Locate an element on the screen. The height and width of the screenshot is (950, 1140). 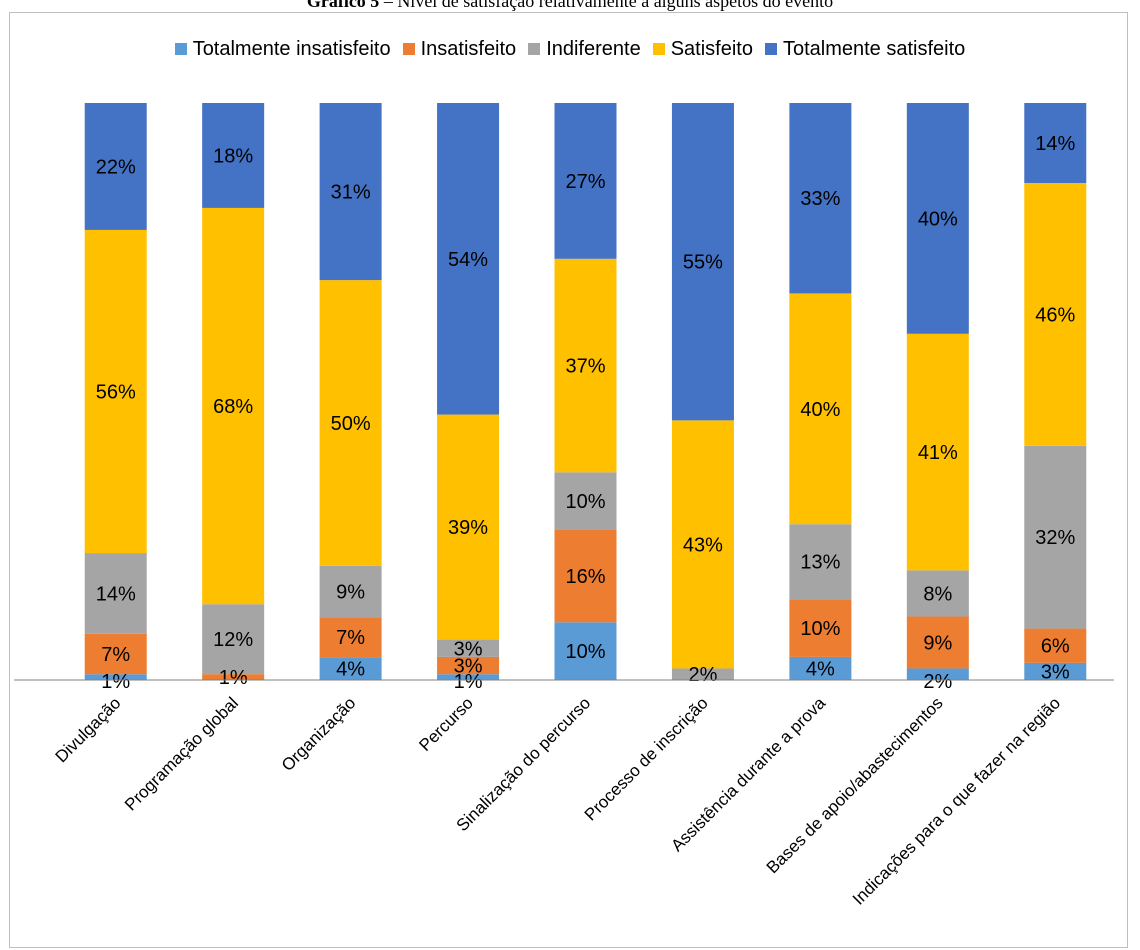
category-label: Indicações para o que fazer na região is located at coordinates (956, 800).